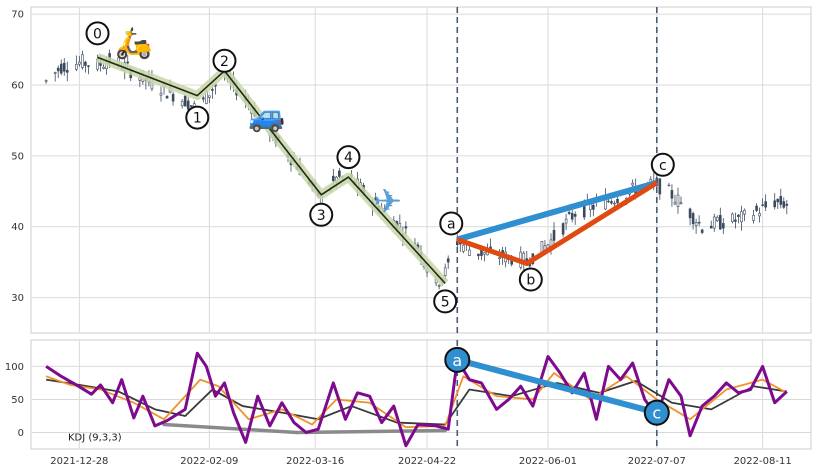 The width and height of the screenshot is (819, 475). What do you see at coordinates (548, 461) in the screenshot?
I see `x-tick-label: 2022-06-01` at bounding box center [548, 461].